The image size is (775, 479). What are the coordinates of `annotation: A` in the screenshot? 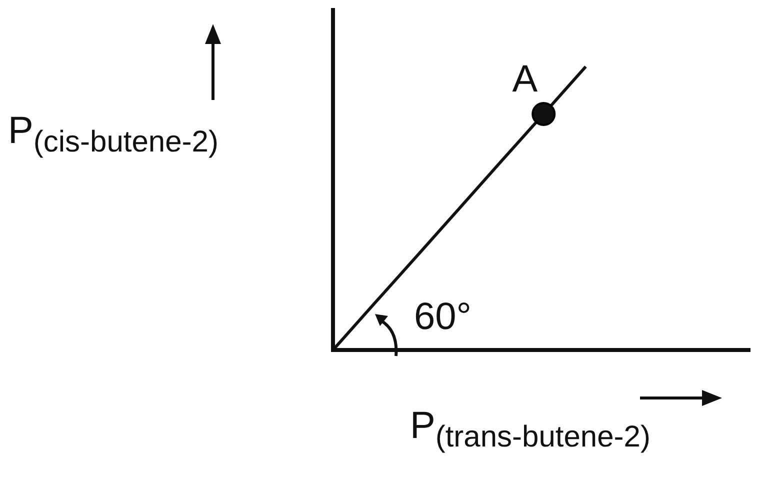 It's located at (525, 79).